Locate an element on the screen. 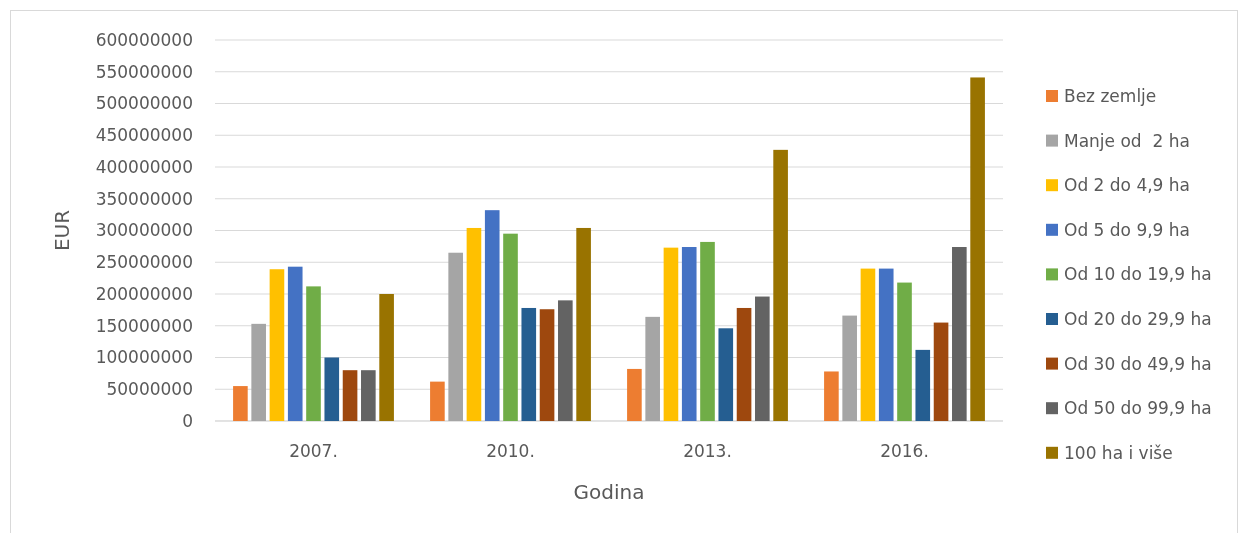 This screenshot has height=533, width=1248. y-tick-label: 0 is located at coordinates (187, 420).